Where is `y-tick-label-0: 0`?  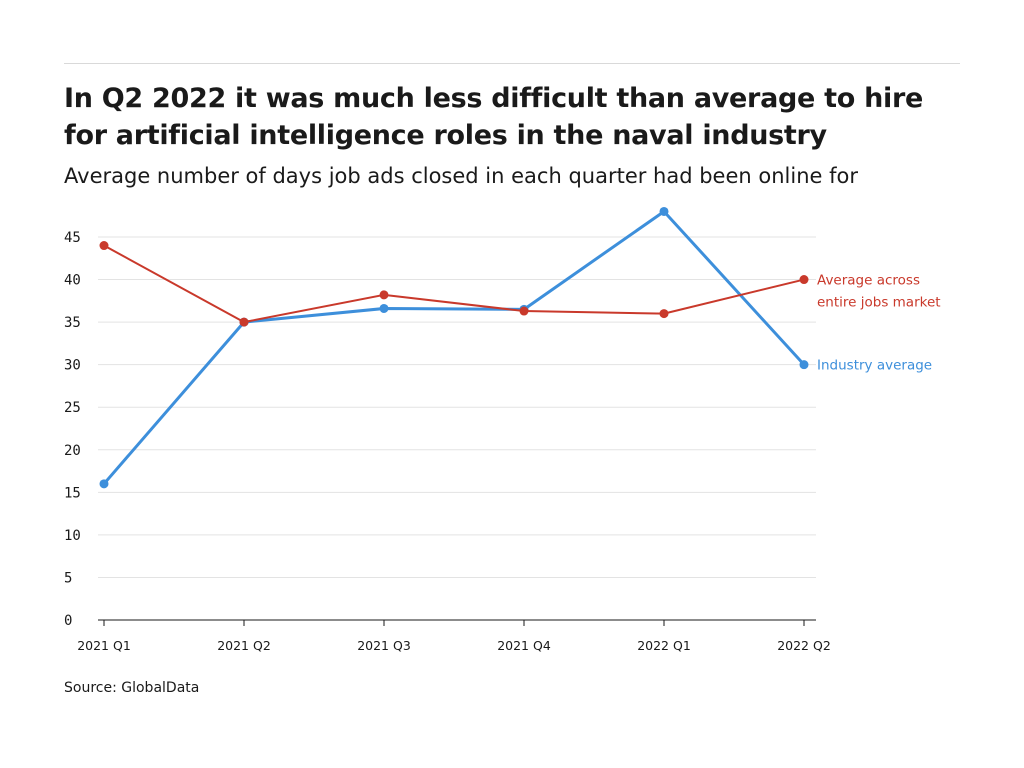 y-tick-label-0: 0 is located at coordinates (68, 621).